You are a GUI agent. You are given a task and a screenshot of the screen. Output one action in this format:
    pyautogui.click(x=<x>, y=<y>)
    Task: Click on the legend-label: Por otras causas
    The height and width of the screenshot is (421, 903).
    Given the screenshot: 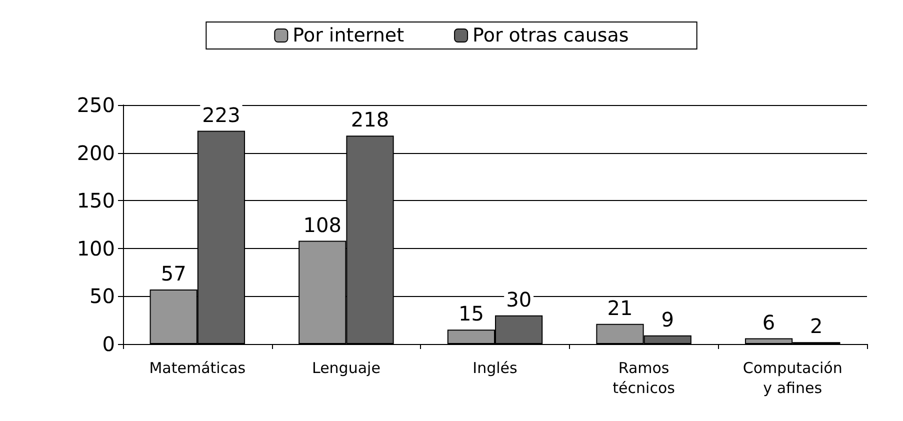 What is the action you would take?
    pyautogui.click(x=550, y=35)
    